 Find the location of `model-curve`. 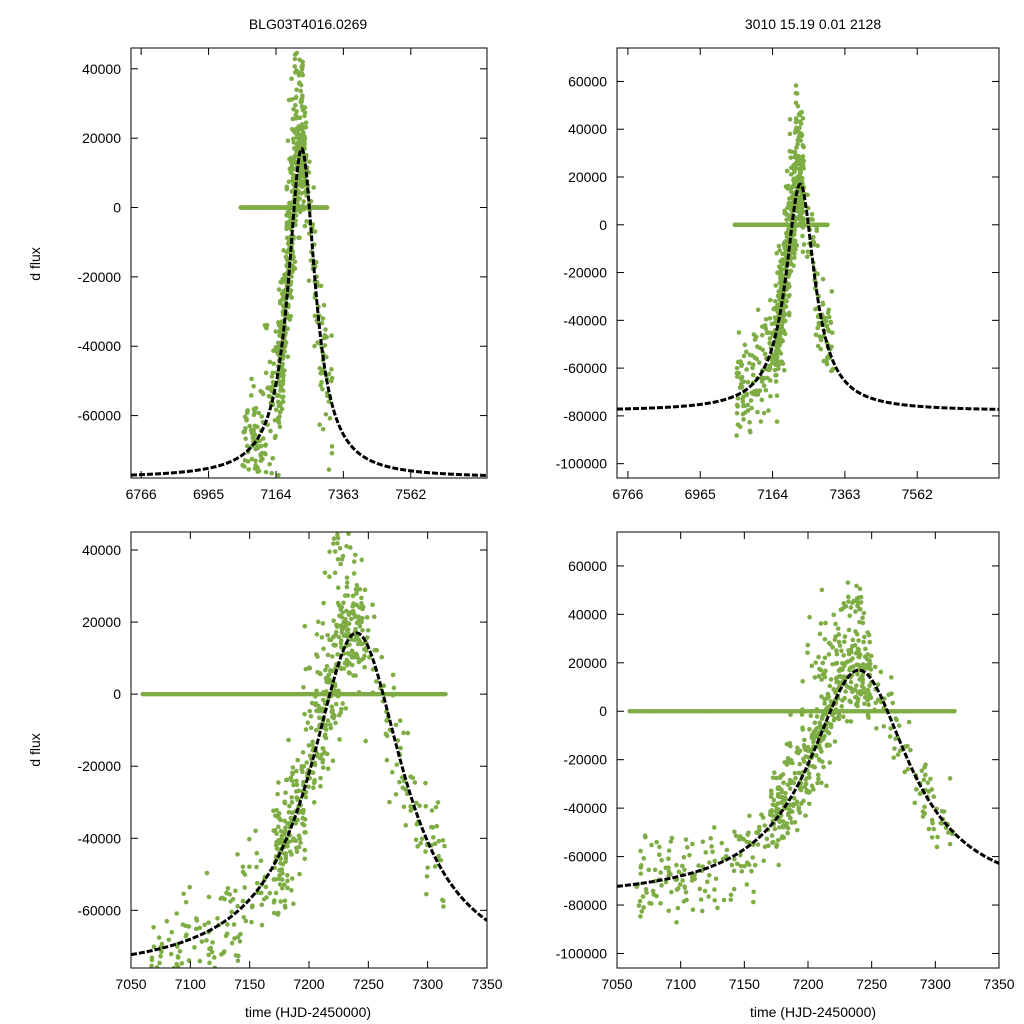

model-curve is located at coordinates (309, 794).